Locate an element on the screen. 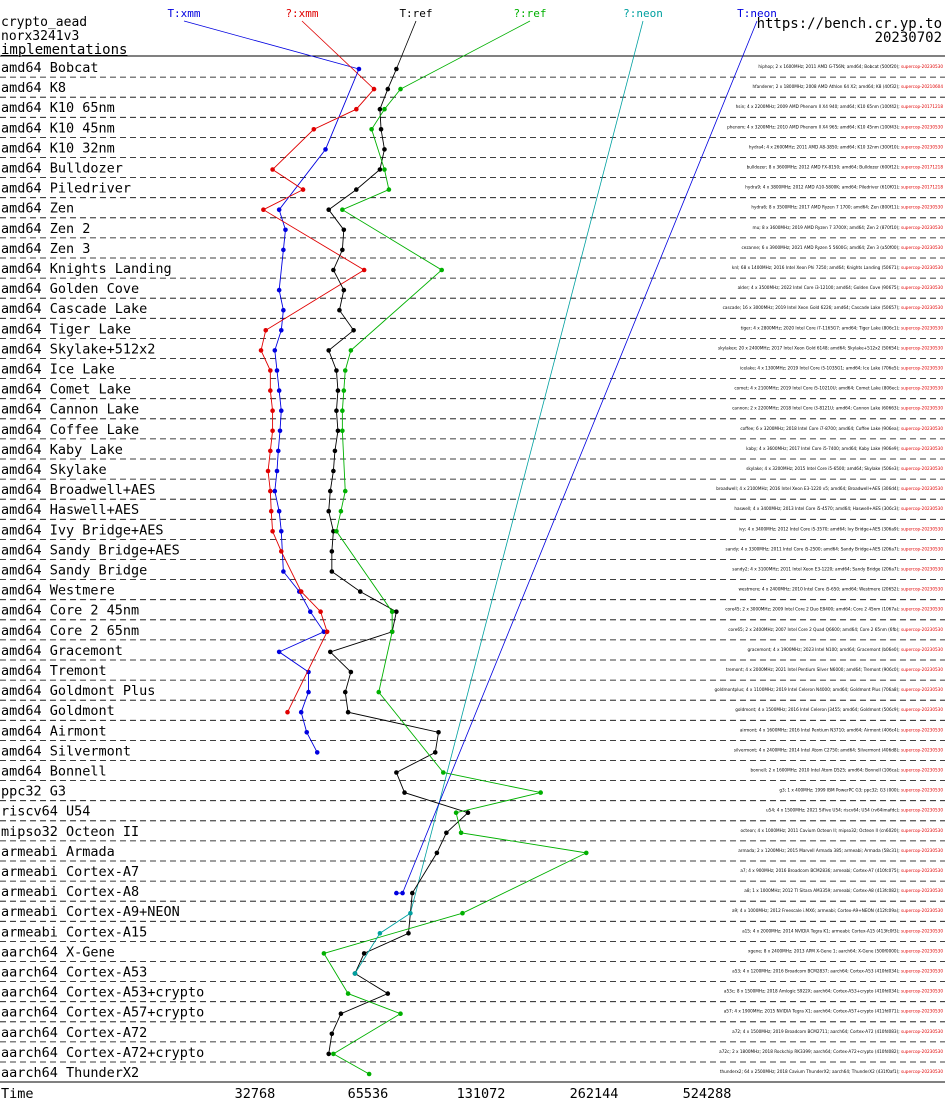  legend-label: T:xmm is located at coordinates (183, 13).